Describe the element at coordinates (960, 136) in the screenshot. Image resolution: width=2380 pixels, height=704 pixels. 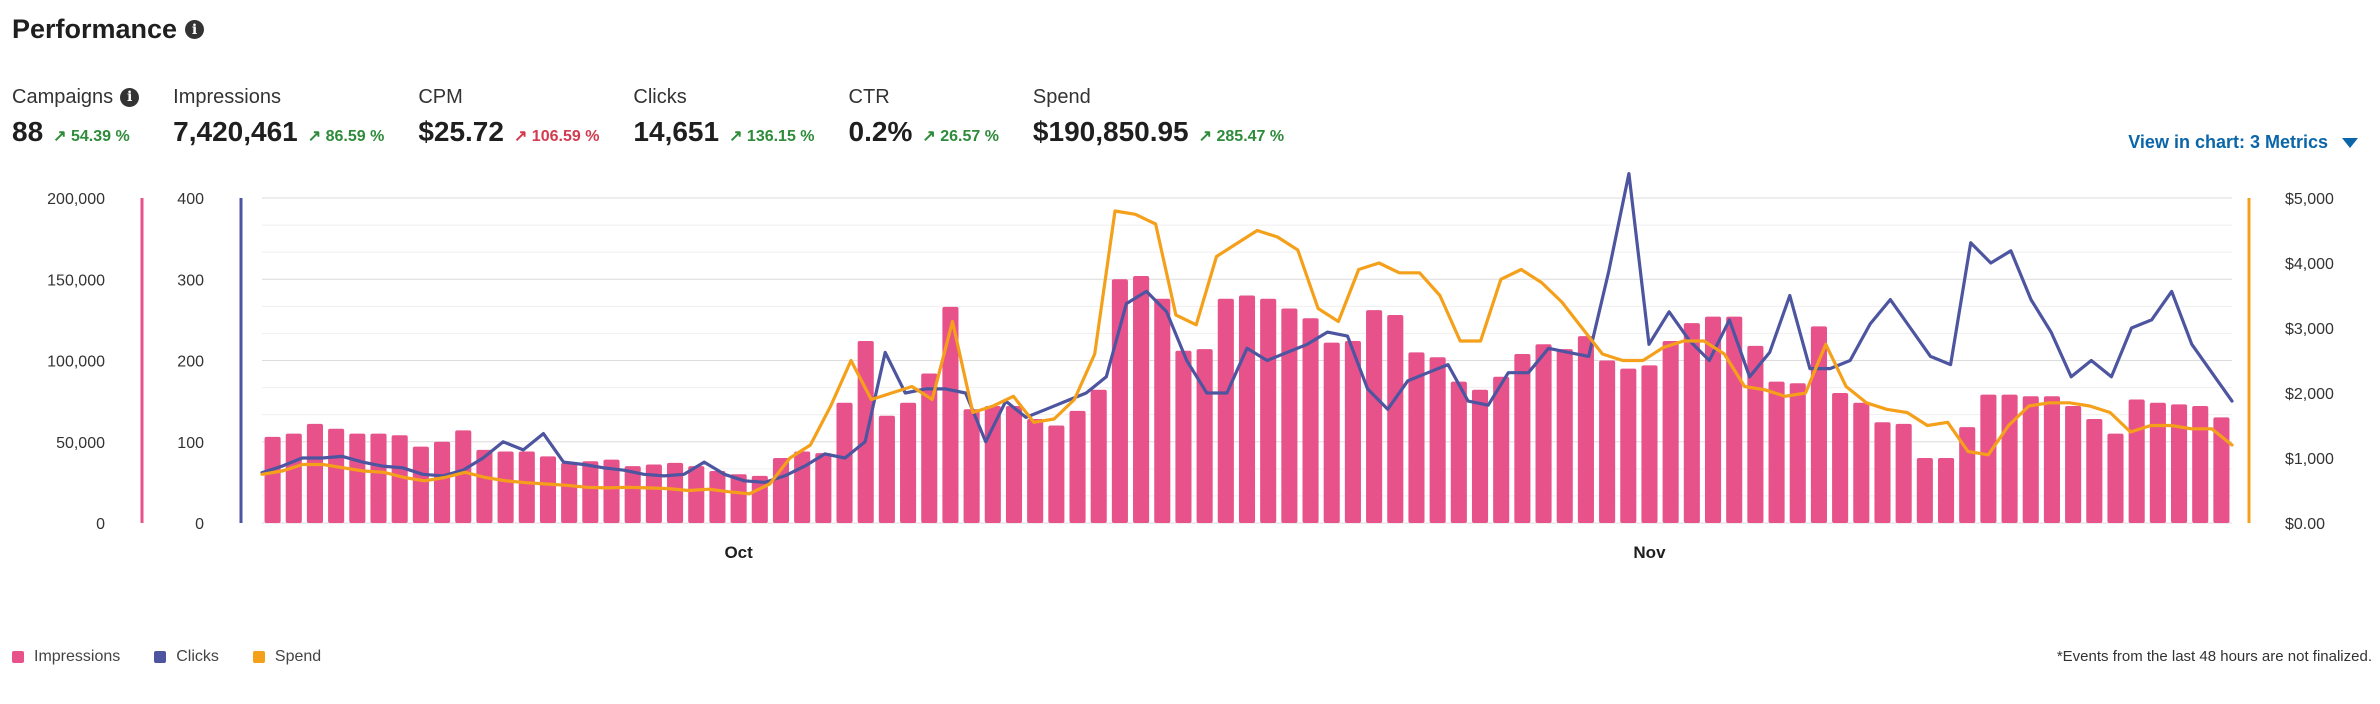
I see `metric-change: ↗ 26.57 %` at that location.